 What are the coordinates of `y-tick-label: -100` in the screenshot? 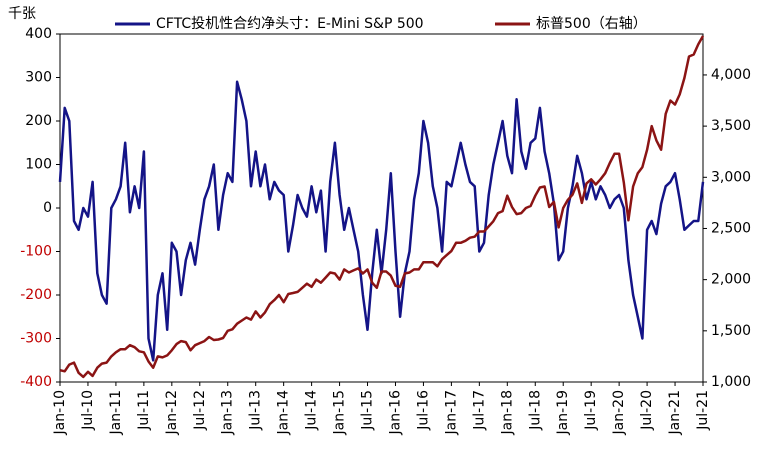 It's located at (36, 252).